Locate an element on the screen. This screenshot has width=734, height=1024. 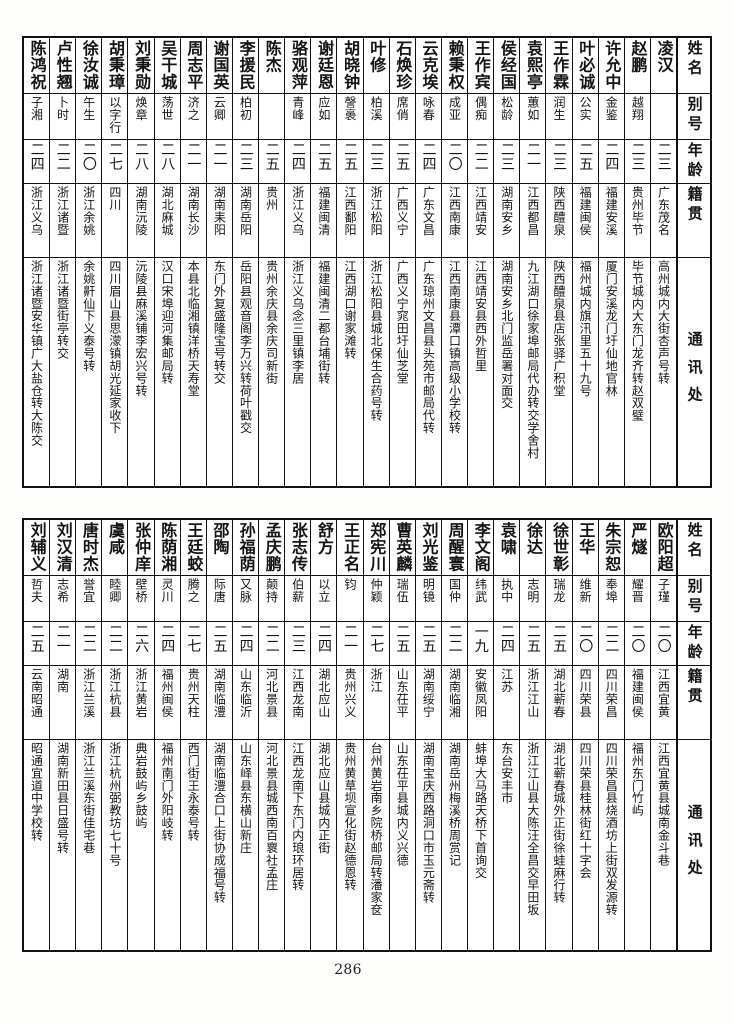
roster-entry-column: 陈杰 二五 贵州 贵州余庆县余庆司新街 is located at coordinates (271, 262).